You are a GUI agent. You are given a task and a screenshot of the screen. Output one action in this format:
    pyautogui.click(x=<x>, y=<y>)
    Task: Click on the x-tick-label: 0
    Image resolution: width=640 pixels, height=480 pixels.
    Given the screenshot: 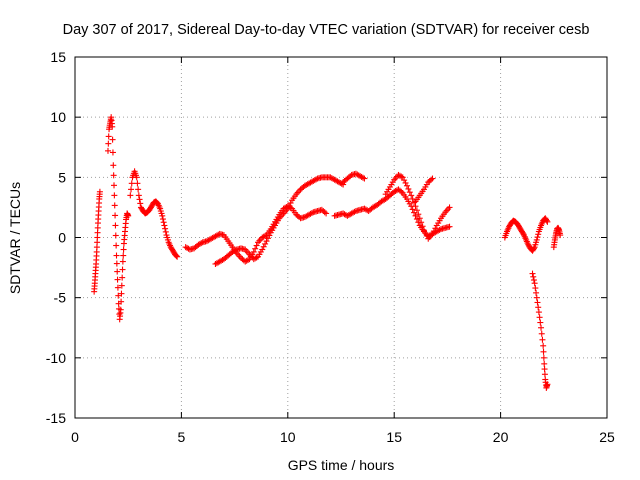 What is the action you would take?
    pyautogui.click(x=75, y=437)
    